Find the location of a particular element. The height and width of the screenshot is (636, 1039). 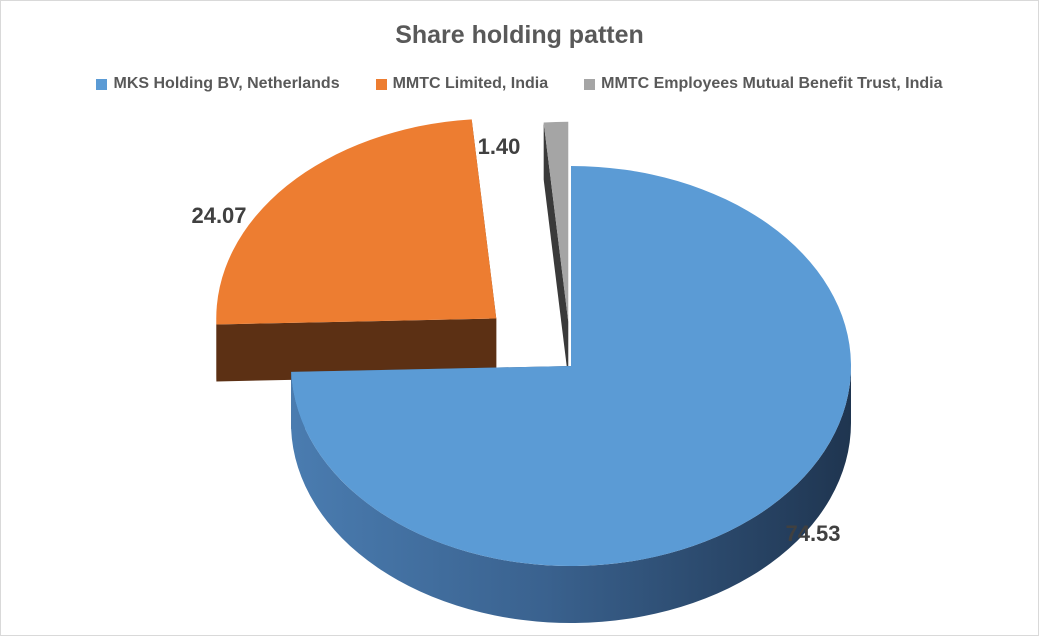

pie-slice-mmtc is located at coordinates (356, 250).